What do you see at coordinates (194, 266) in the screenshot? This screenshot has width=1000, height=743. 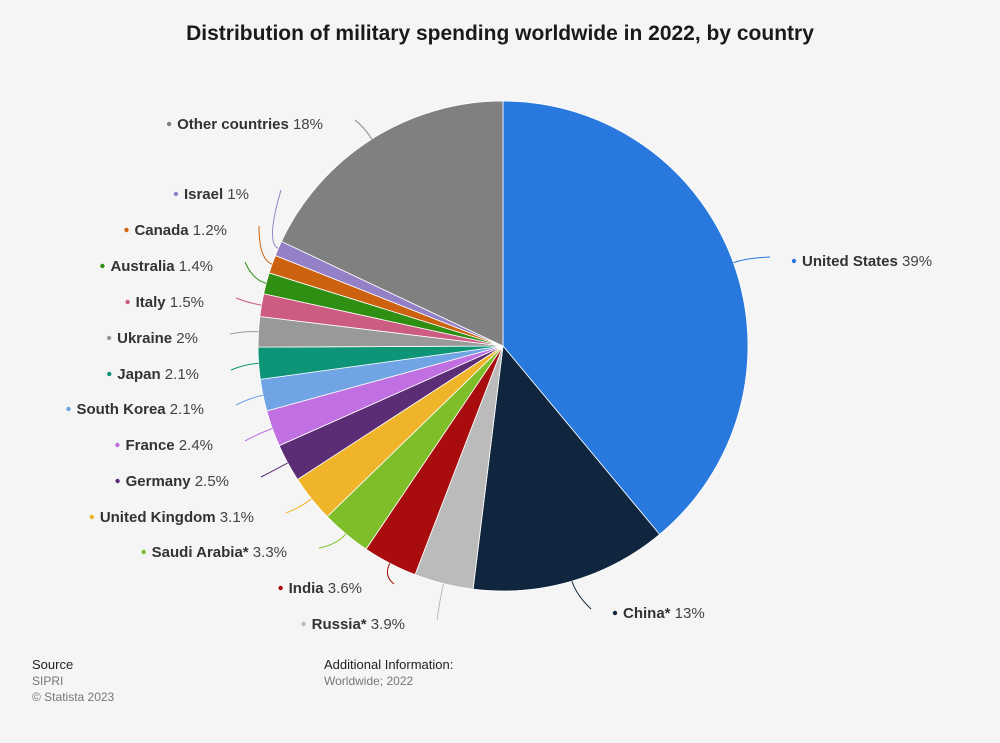 I see `slice-label-value: 1.4%` at bounding box center [194, 266].